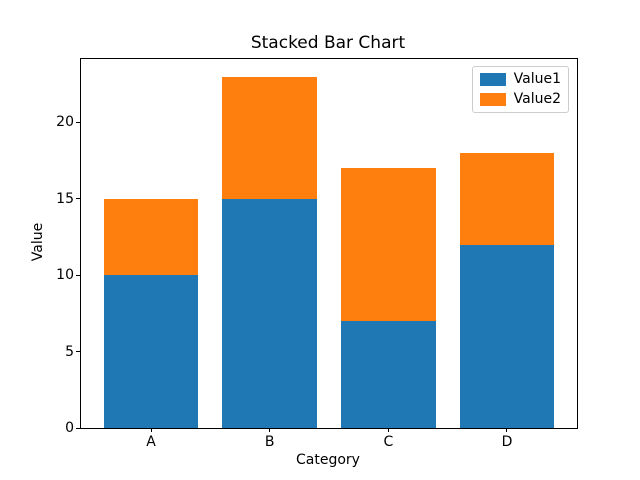 The width and height of the screenshot is (640, 480). I want to click on x-tick-label-A: A, so click(151, 442).